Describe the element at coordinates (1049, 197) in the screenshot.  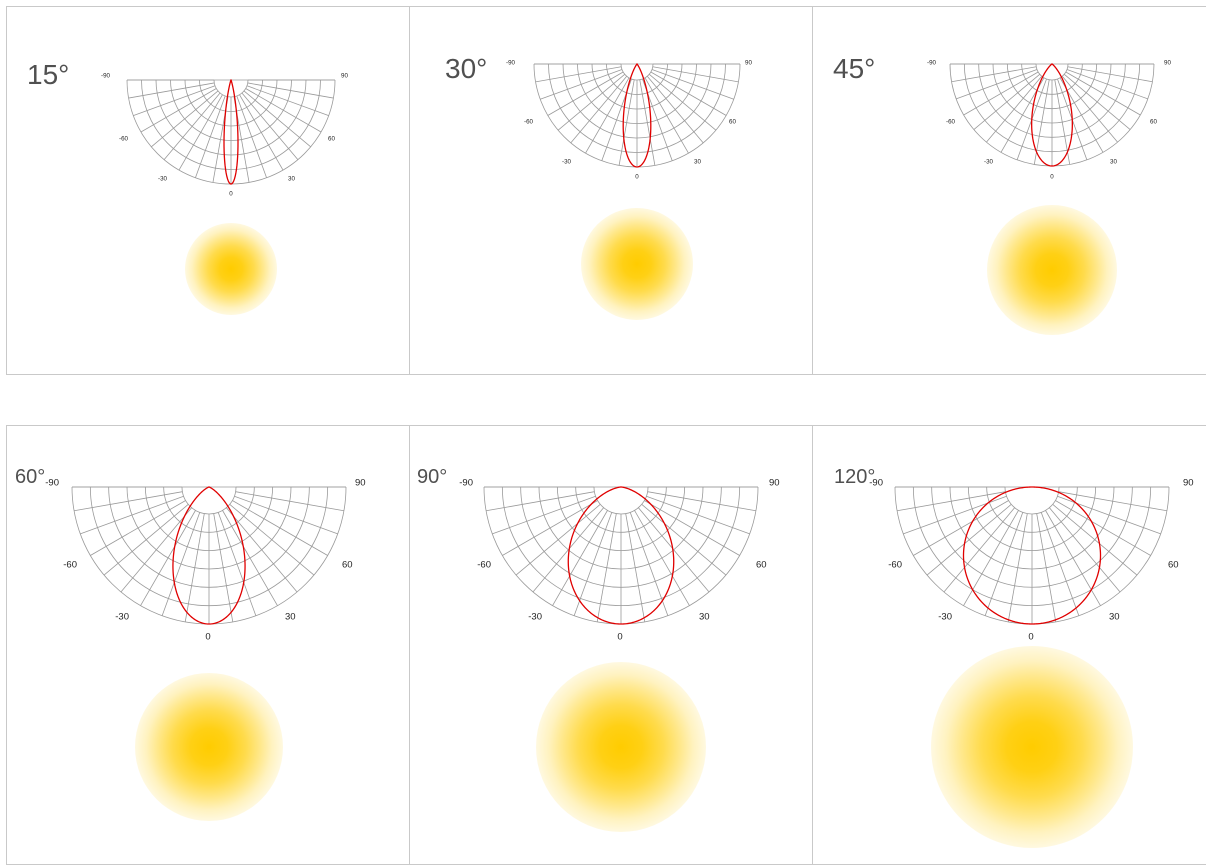
I see `polar-diagram-45: -90 90 -60 60 -30 30 0` at that location.